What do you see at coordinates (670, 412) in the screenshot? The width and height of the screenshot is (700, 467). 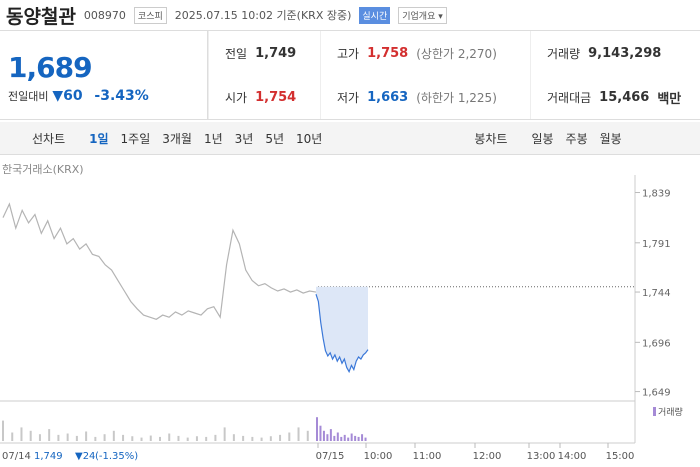 I see `volume-legend: 거래량` at bounding box center [670, 412].